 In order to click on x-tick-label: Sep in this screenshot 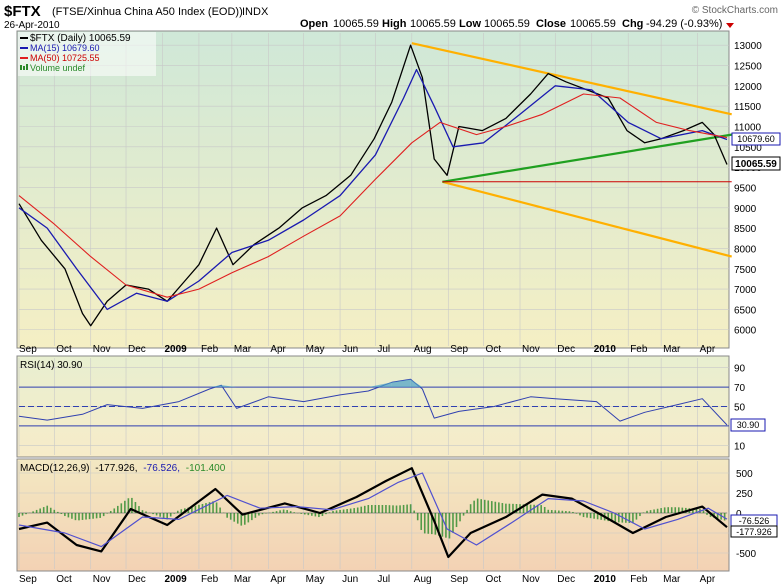, I will do `click(28, 349)`.